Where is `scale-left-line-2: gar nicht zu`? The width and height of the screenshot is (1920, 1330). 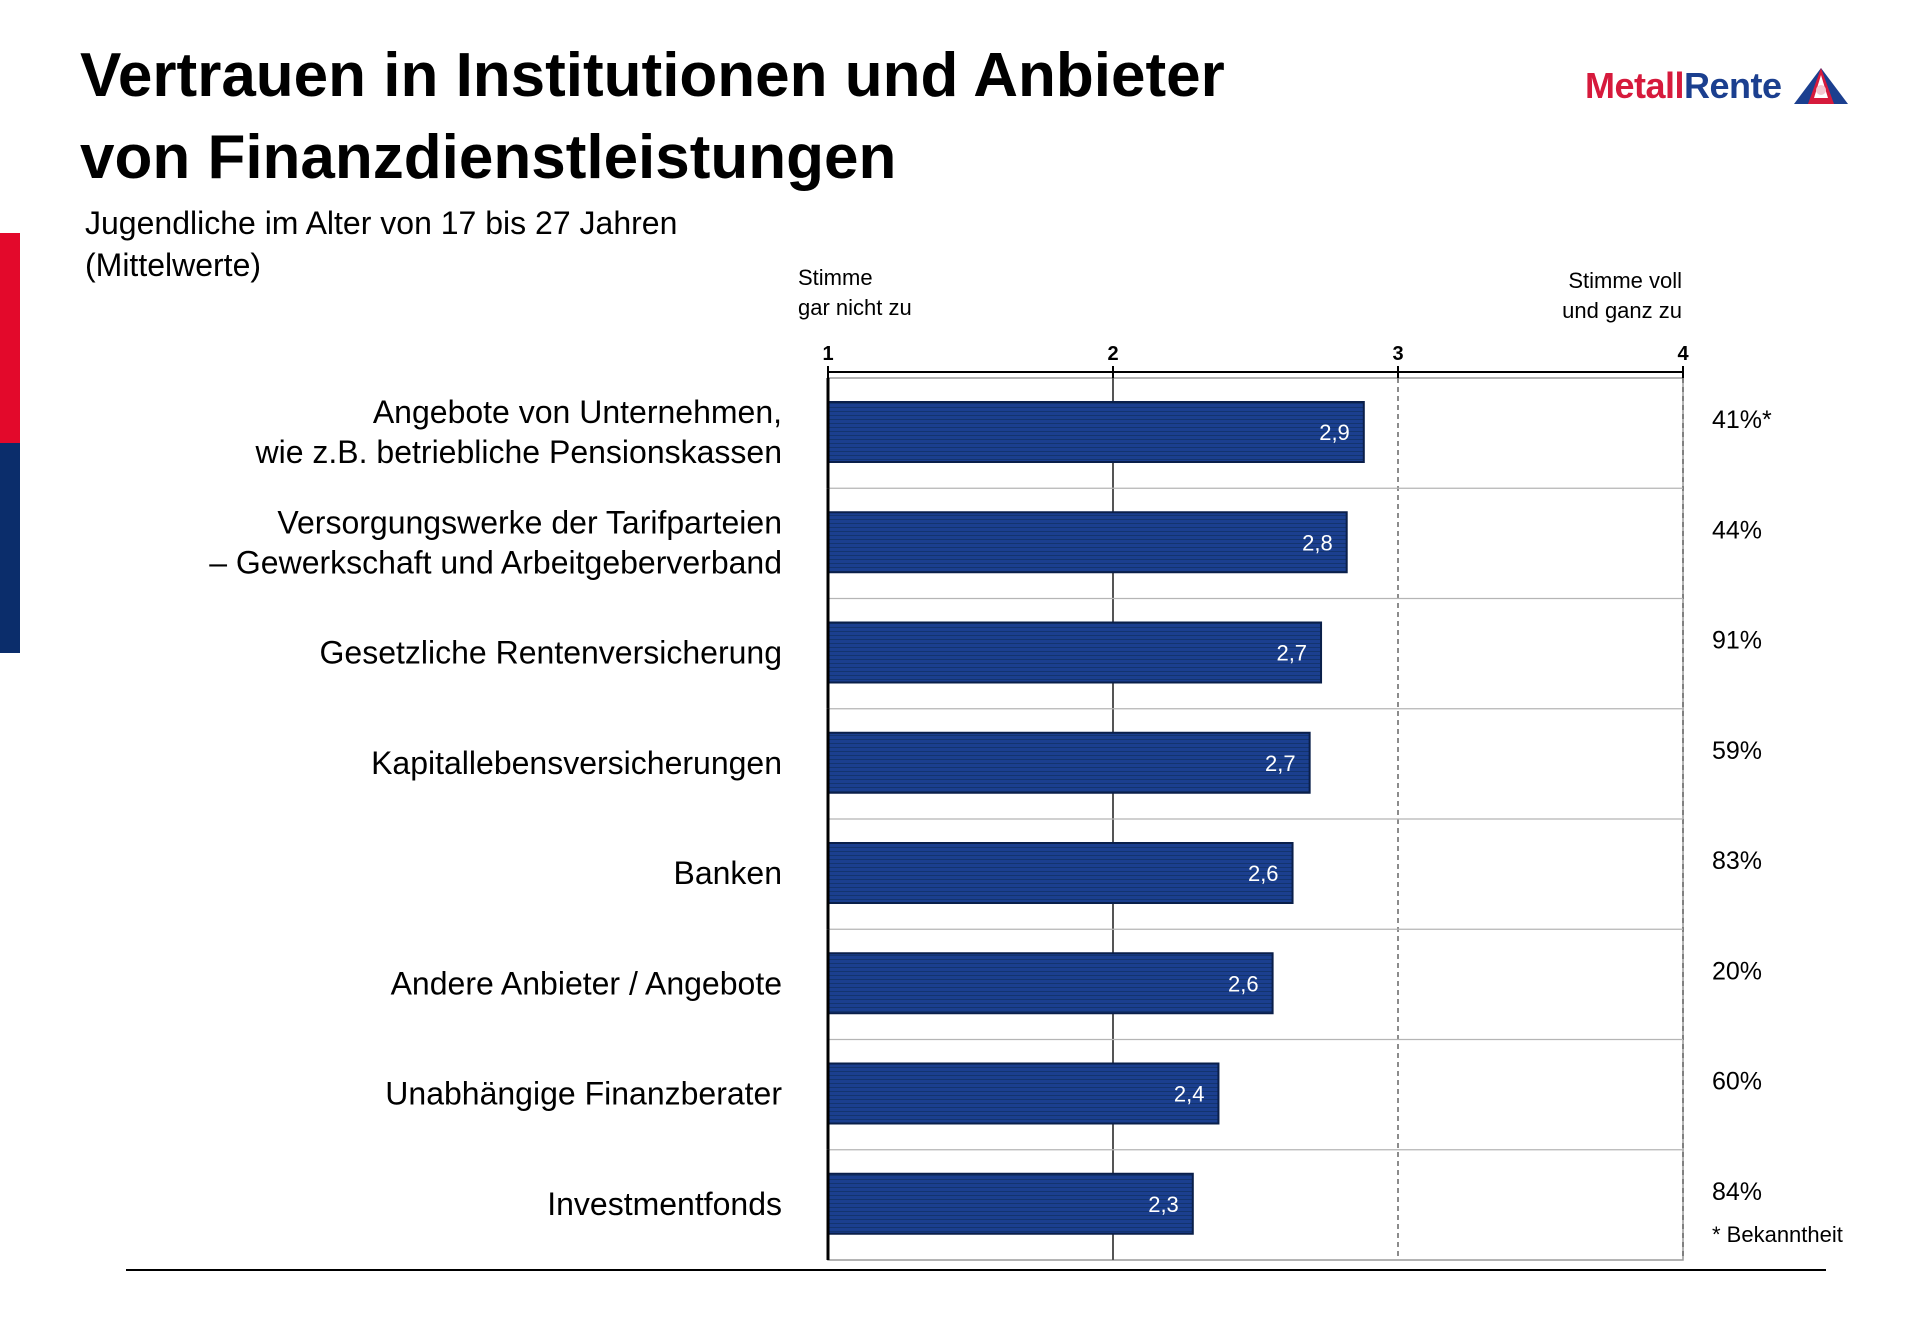
scale-left-line-2: gar nicht zu is located at coordinates (855, 307).